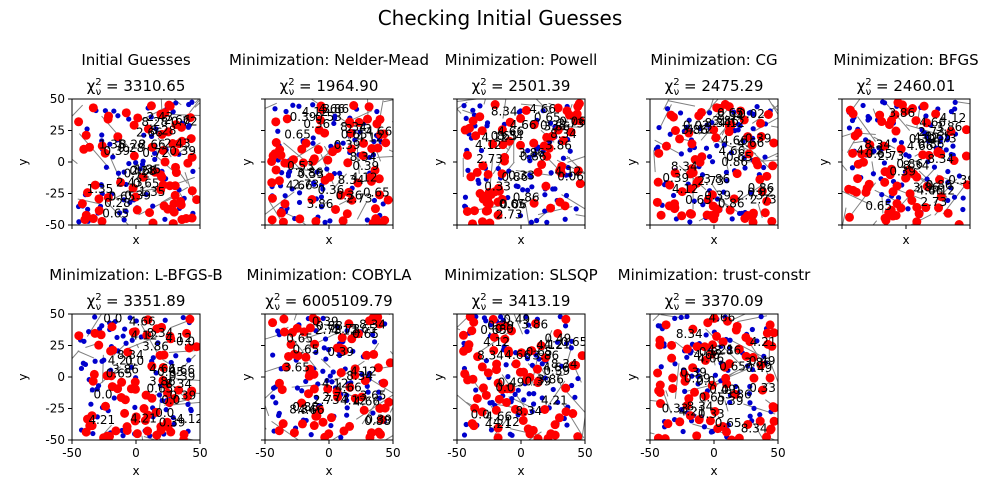 The width and height of the screenshot is (1000, 500). What do you see at coordinates (504, 111) in the screenshot?
I see `point-annotation: 8.34` at bounding box center [504, 111].